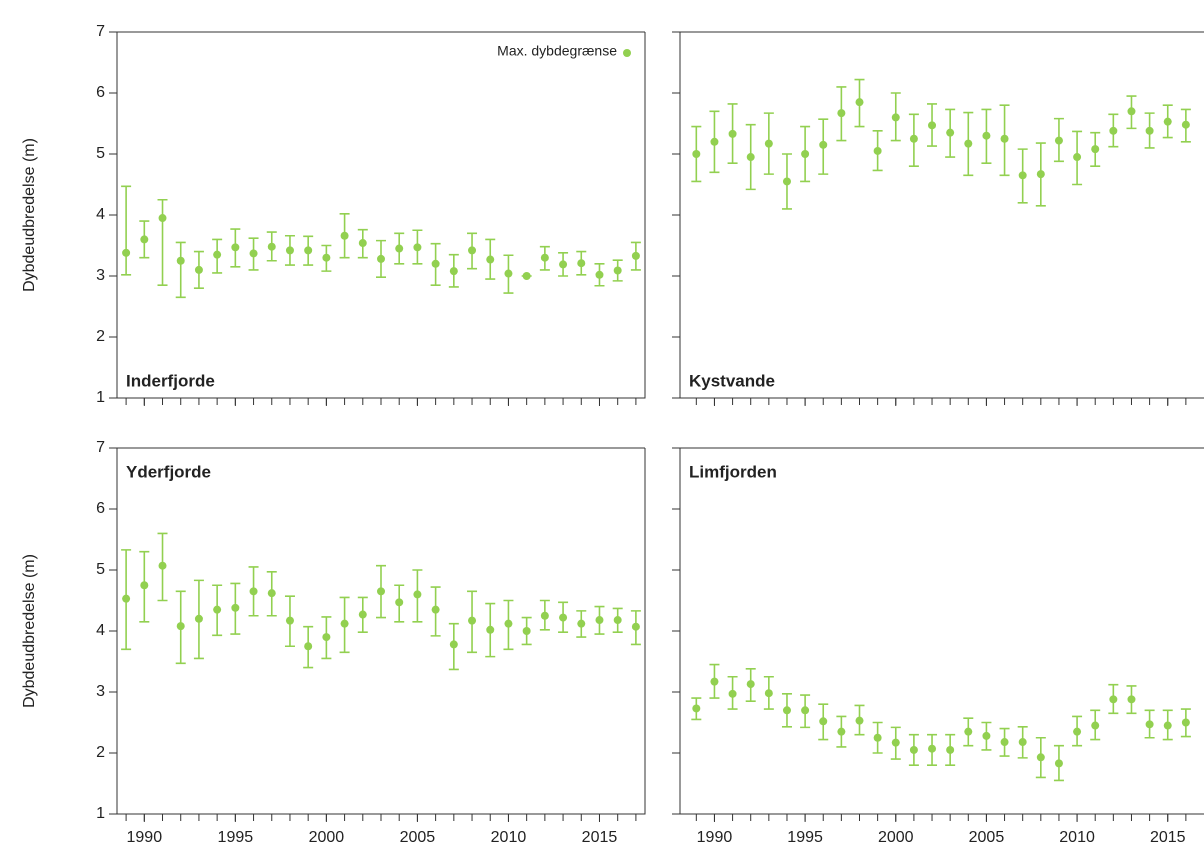  I want to click on error-bar, so click(162, 242).